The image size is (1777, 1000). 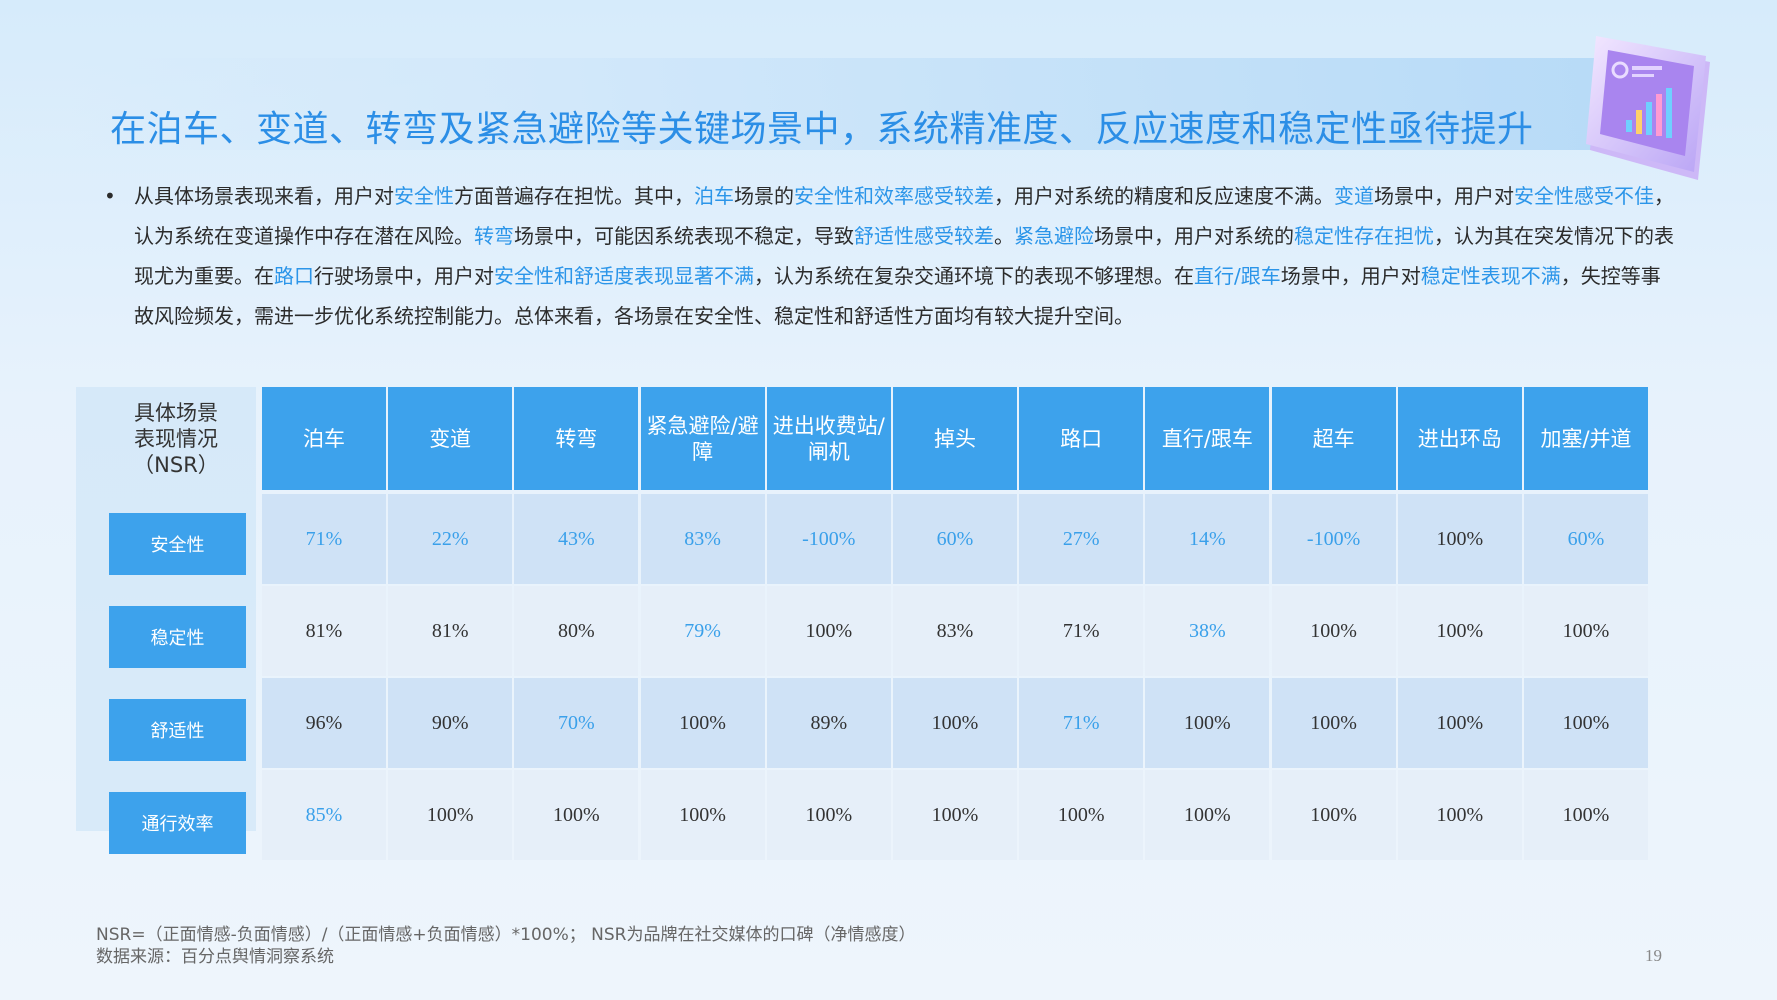 I want to click on table-cell: 96%, so click(x=324, y=723).